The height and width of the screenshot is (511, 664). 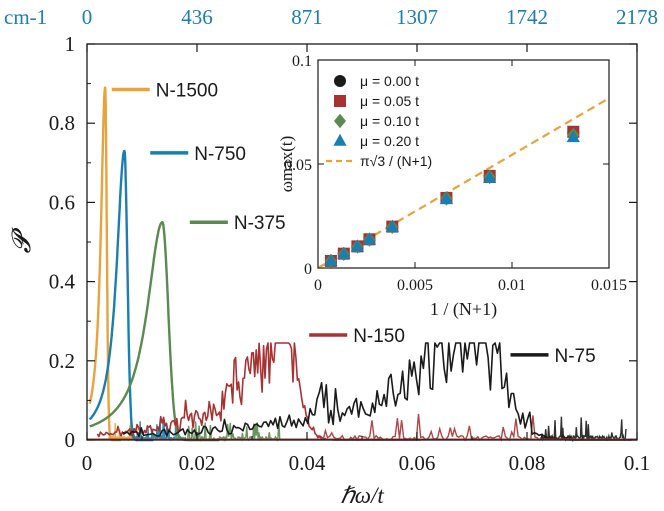 What do you see at coordinates (62, 361) in the screenshot?
I see `y-tick-label: 0.2` at bounding box center [62, 361].